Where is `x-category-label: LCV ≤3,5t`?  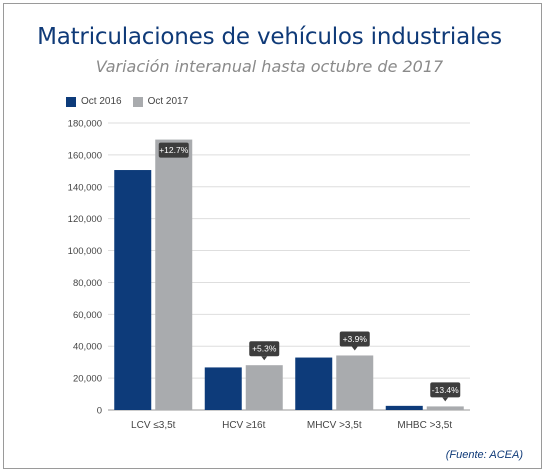 x-category-label: LCV ≤3,5t is located at coordinates (153, 425).